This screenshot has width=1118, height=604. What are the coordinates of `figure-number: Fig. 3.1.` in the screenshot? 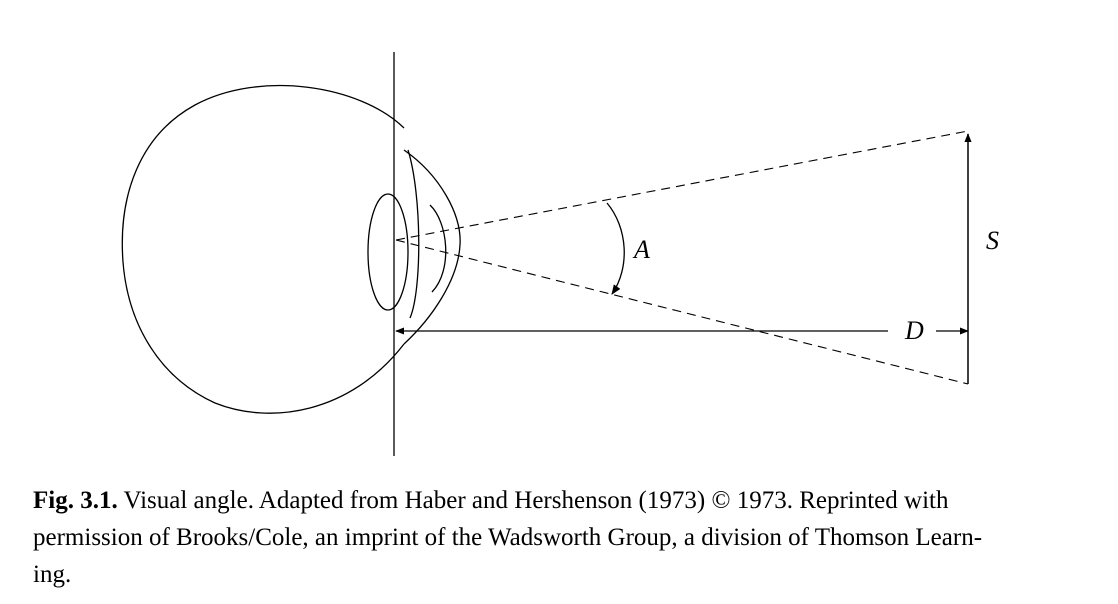 It's located at (75, 500).